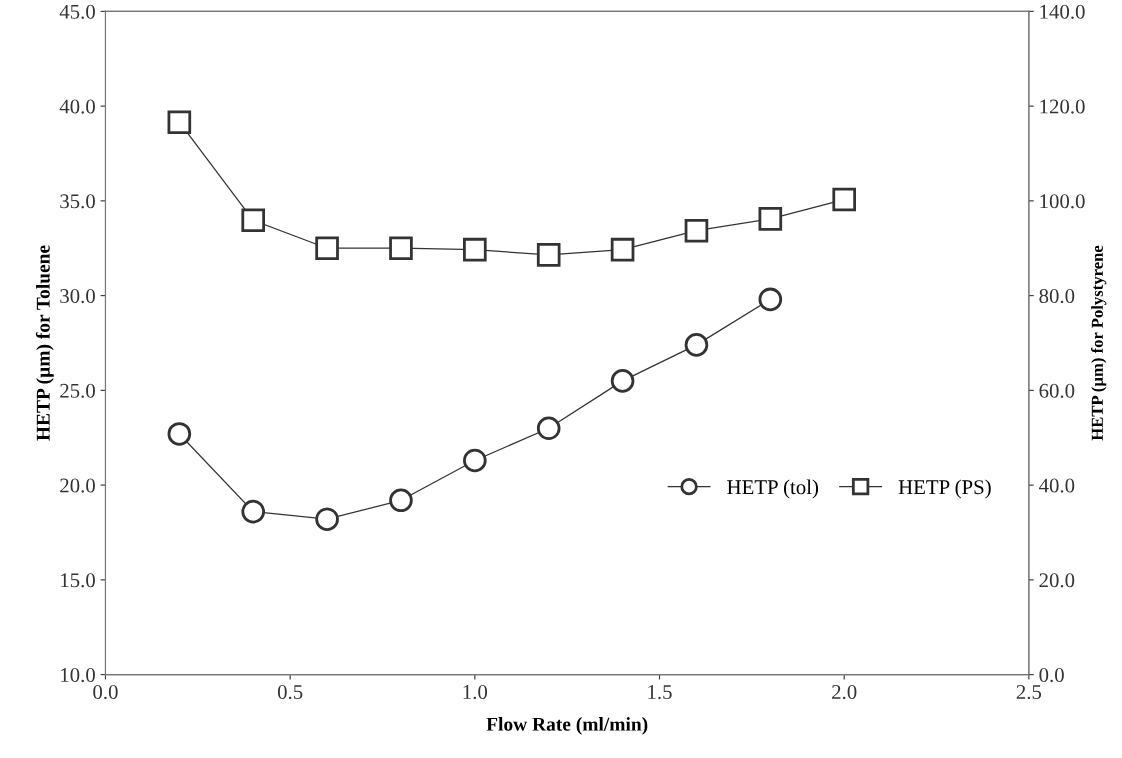  What do you see at coordinates (944, 489) in the screenshot?
I see `legend-label: HETP (PS)` at bounding box center [944, 489].